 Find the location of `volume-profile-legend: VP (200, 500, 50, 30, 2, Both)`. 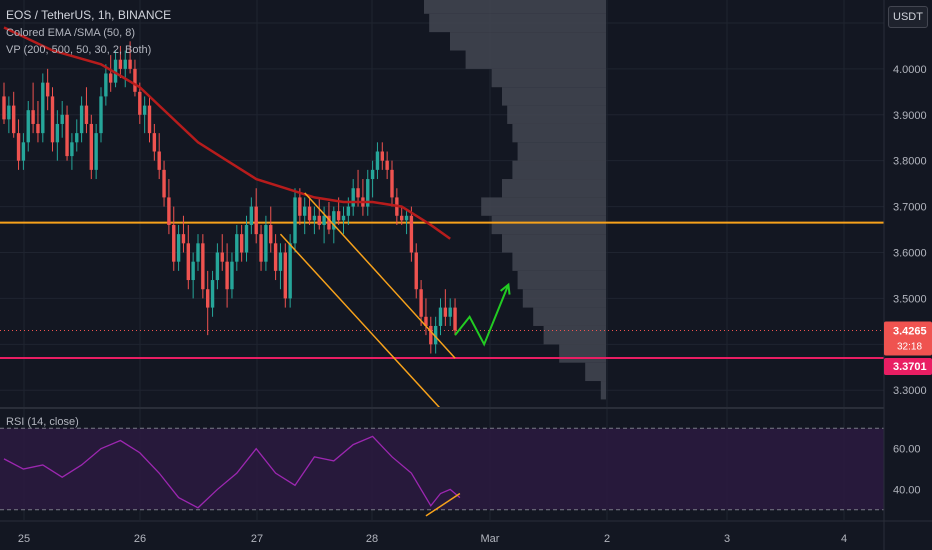

volume-profile-legend: VP (200, 500, 50, 30, 2, Both) is located at coordinates (79, 50).